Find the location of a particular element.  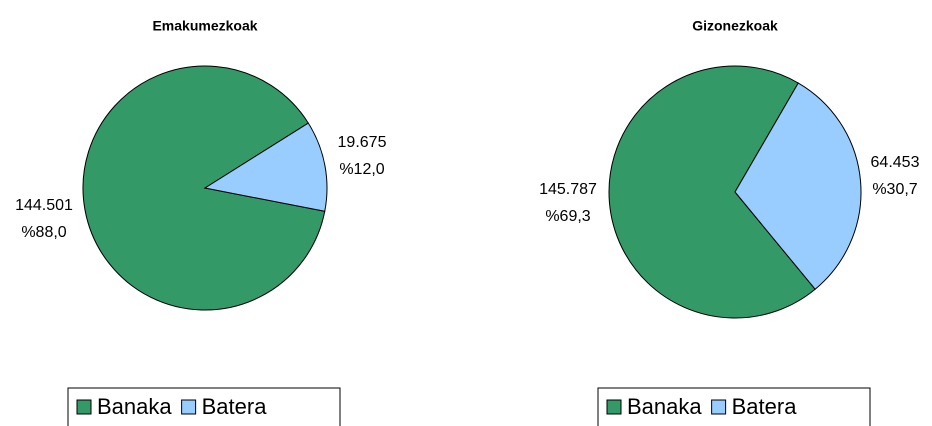

value-label: 145.787 is located at coordinates (568, 189).